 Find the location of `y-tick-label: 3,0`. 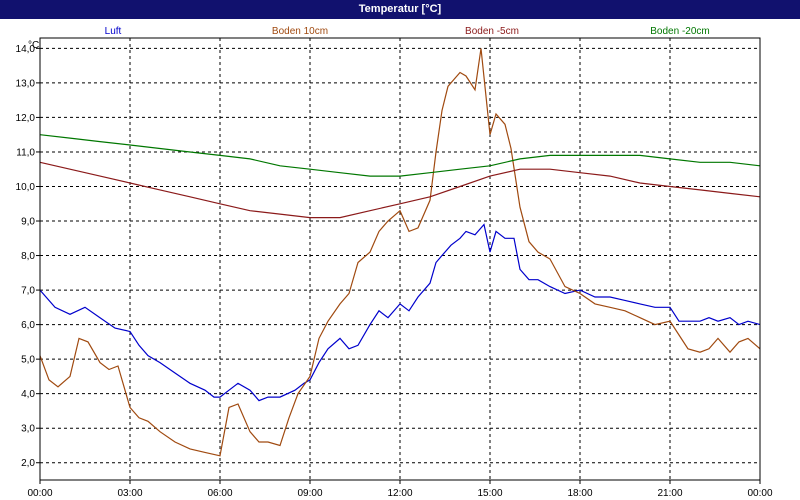

y-tick-label: 3,0 is located at coordinates (28, 429).